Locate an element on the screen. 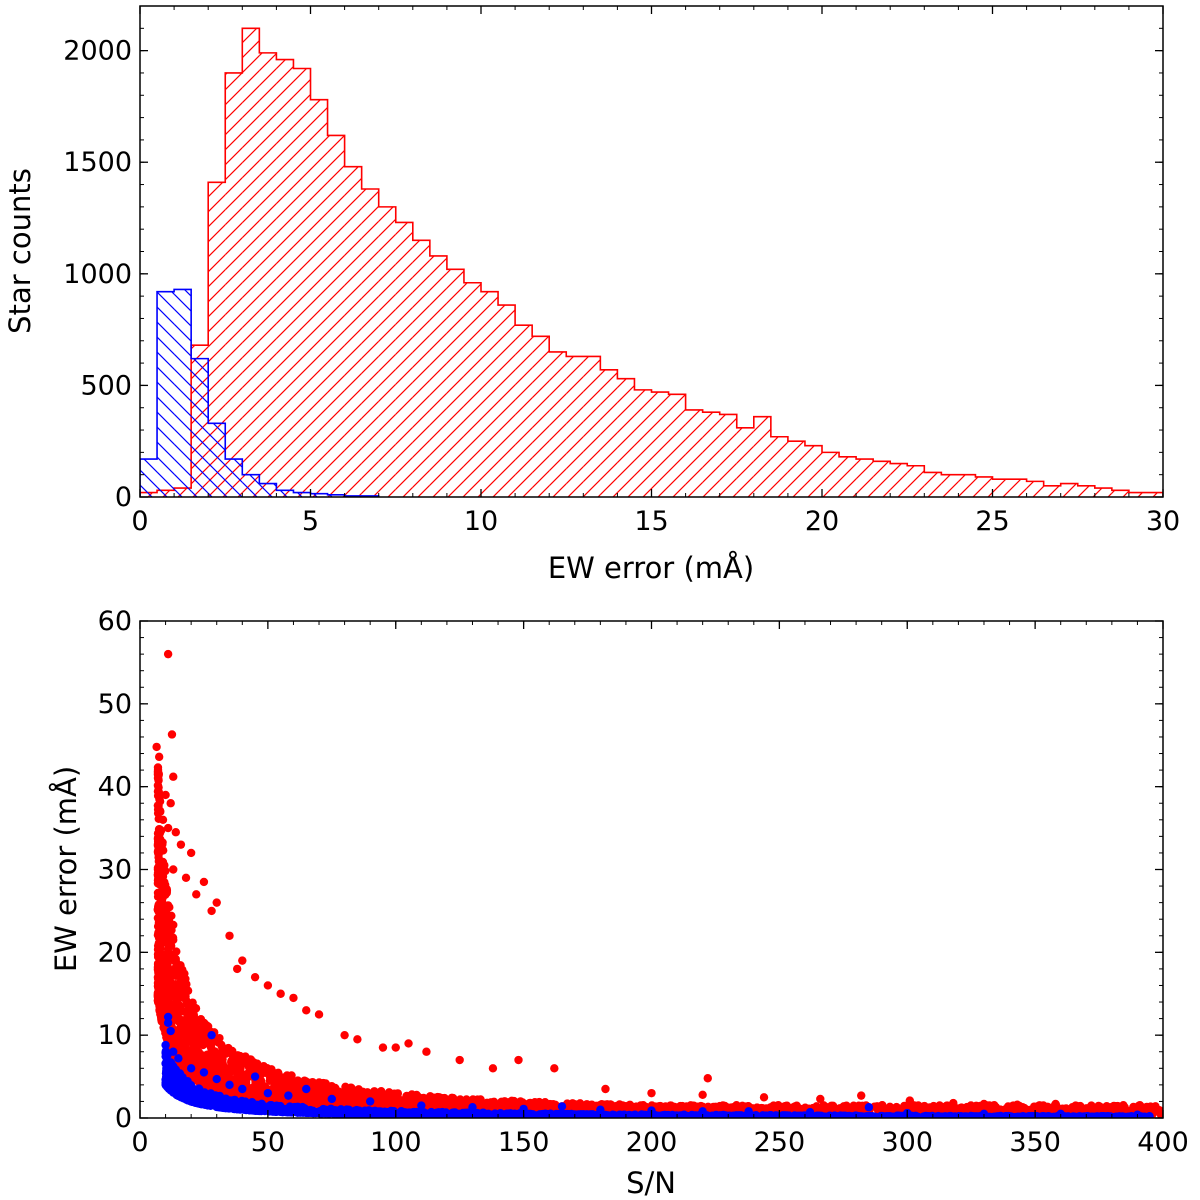  scatter-x-tick-label: 200 is located at coordinates (652, 1142).